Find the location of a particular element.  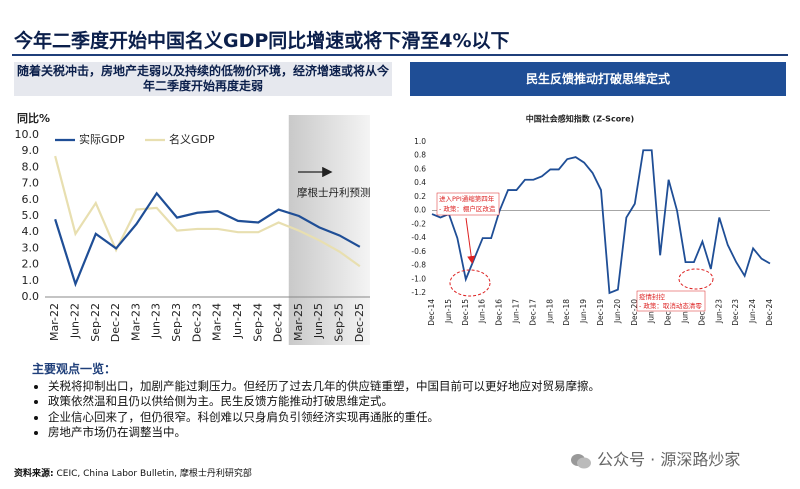

x-tick-label: Jun-18 is located at coordinates (549, 311).